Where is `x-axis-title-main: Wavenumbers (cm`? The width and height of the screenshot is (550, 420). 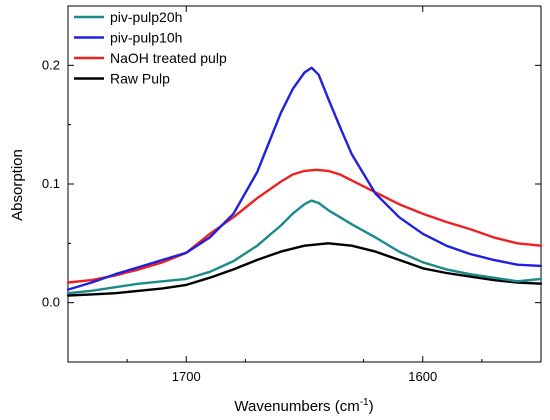 x-axis-title-main: Wavenumbers (cm is located at coordinates (296, 406).